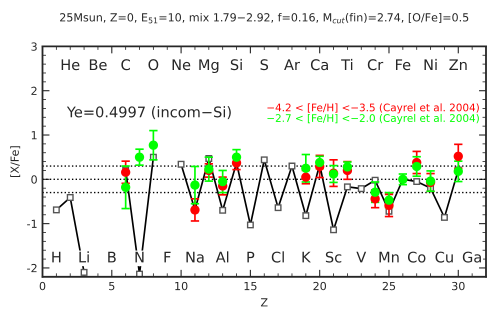  Describe the element at coordinates (373, 108) in the screenshot. I see `text: −4.2 < [Fe/H] <−3.5 (Cayrel et al. 2004)` at that location.